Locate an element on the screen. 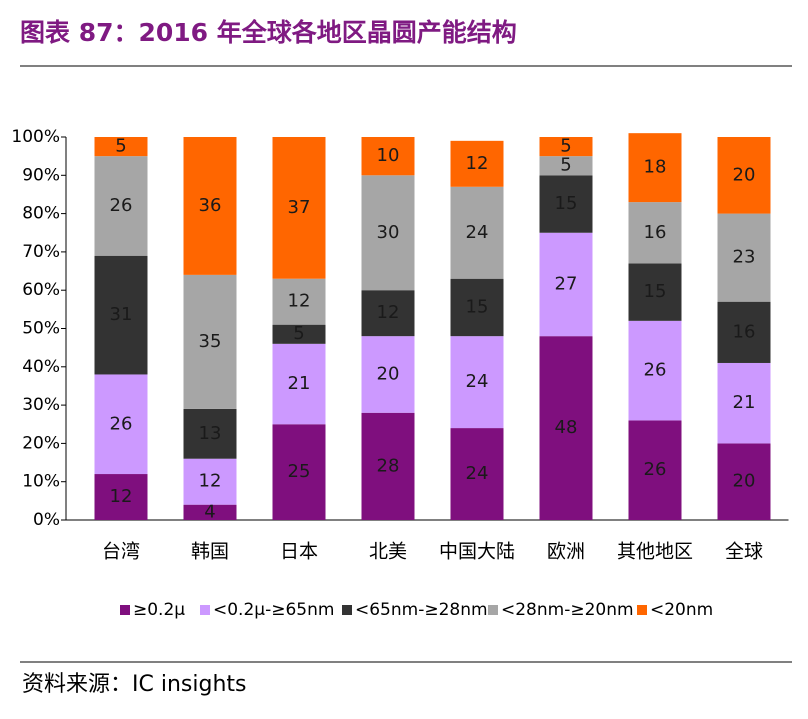 The height and width of the screenshot is (719, 808). y-tick-label: 100% is located at coordinates (35, 137).